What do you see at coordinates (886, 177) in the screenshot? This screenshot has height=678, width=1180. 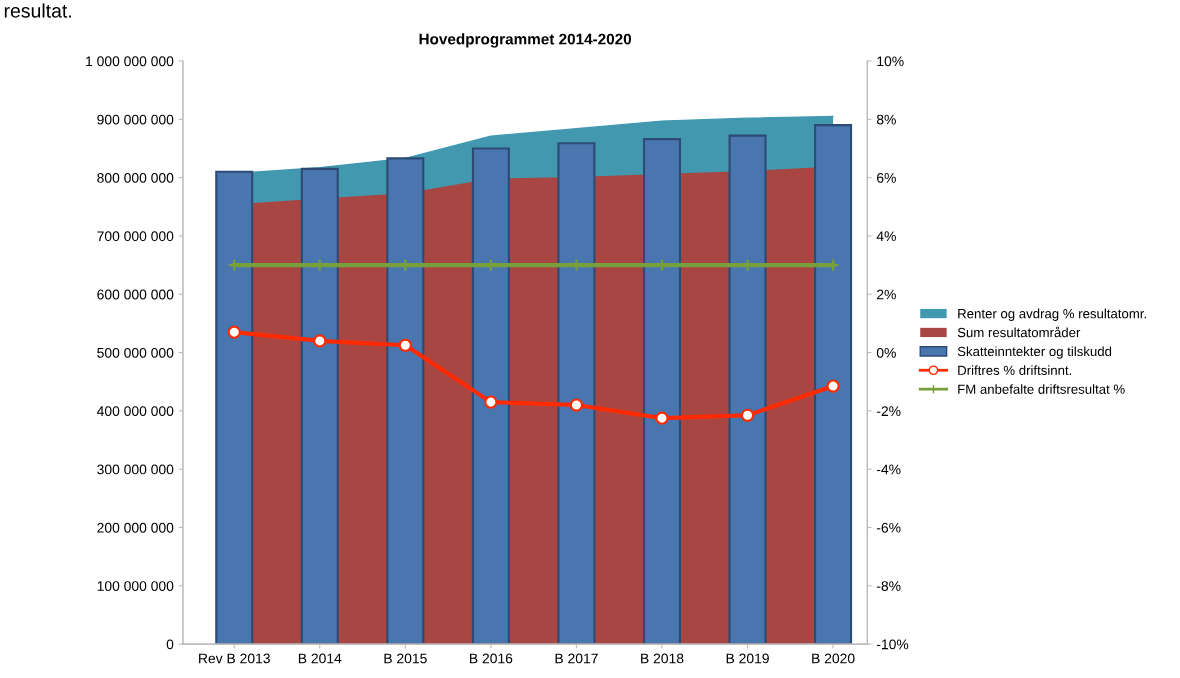 I see `y2-tick-label: 6%` at bounding box center [886, 177].